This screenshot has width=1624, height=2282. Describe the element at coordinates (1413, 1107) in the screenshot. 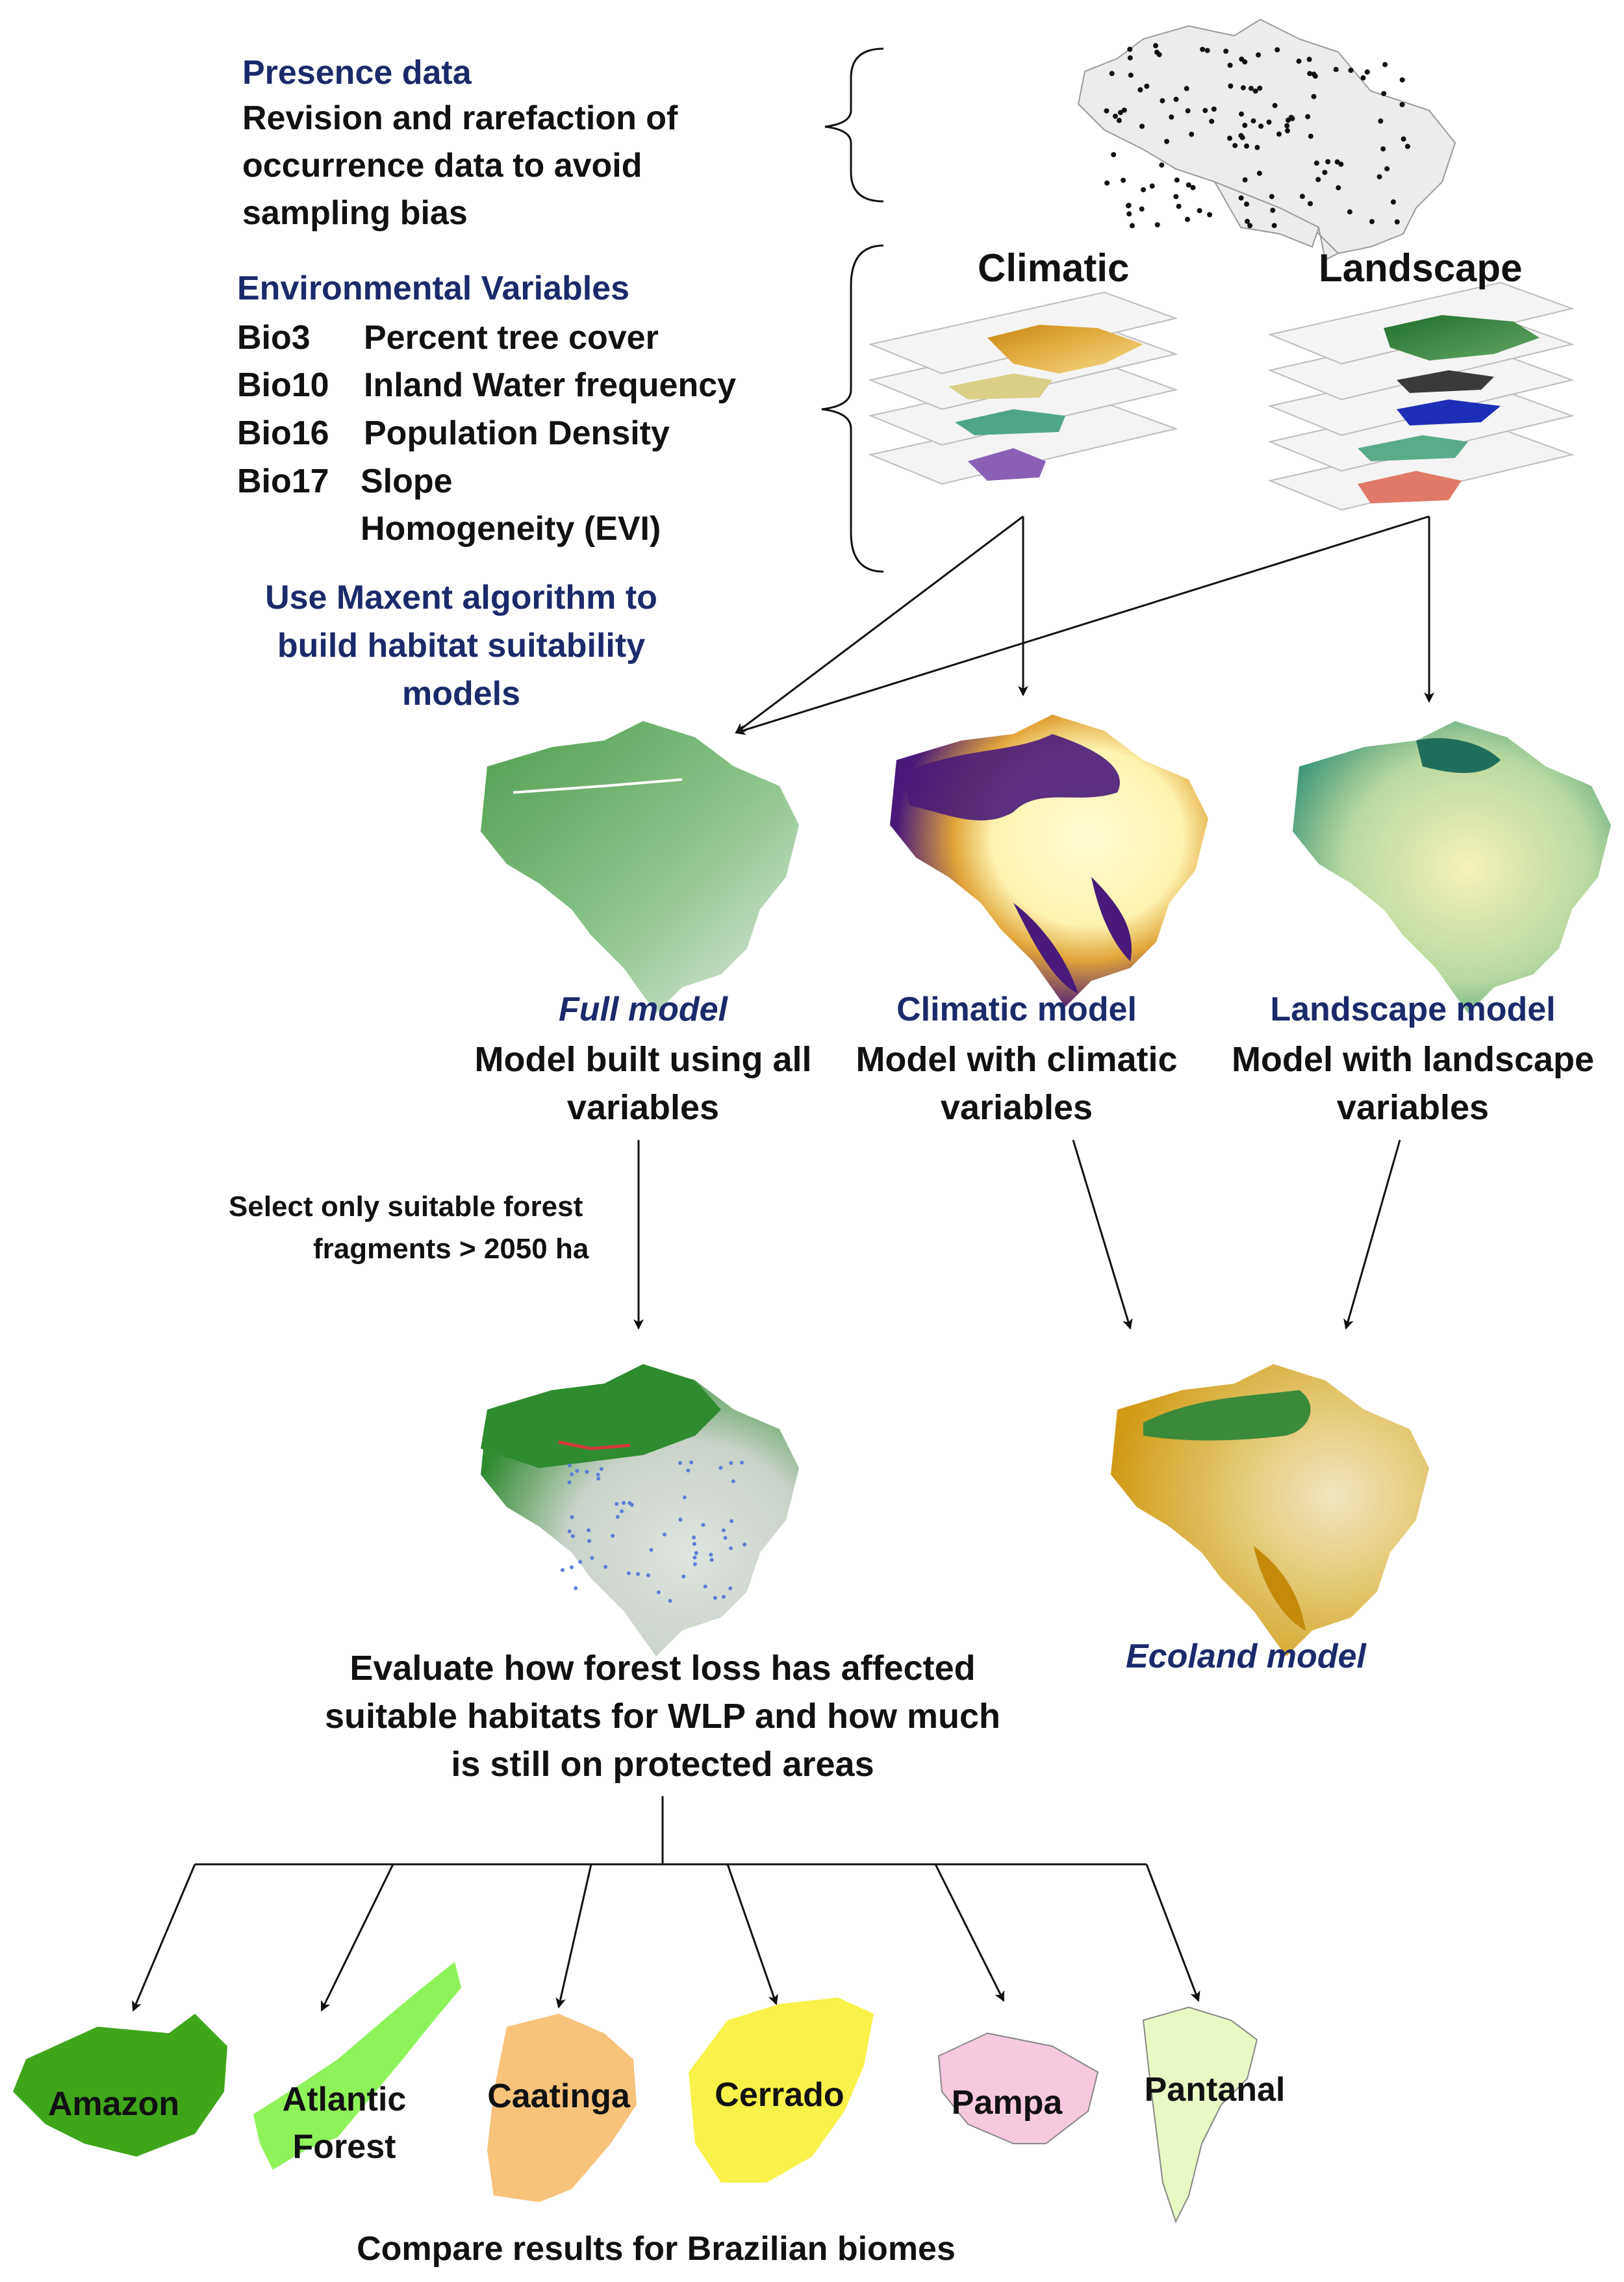

I see `landscape-model-desc-2: variables` at that location.